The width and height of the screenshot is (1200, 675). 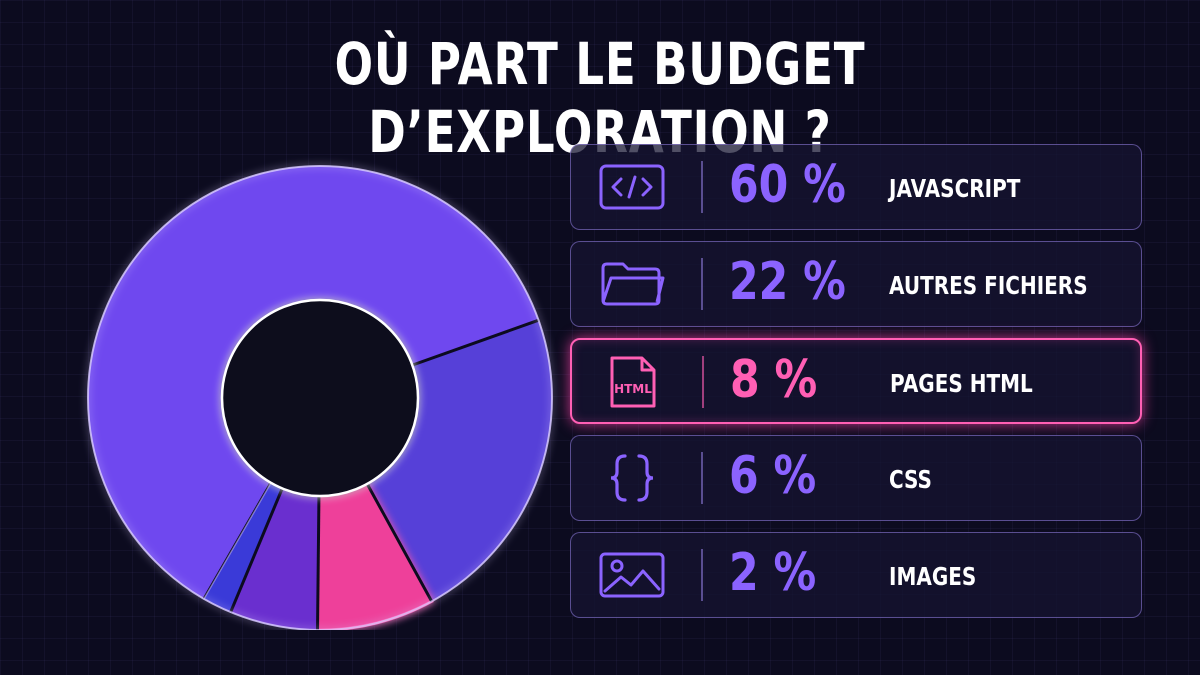 I want to click on legend-row-javascript: 60 % JAVASCRIPT, so click(x=856, y=187).